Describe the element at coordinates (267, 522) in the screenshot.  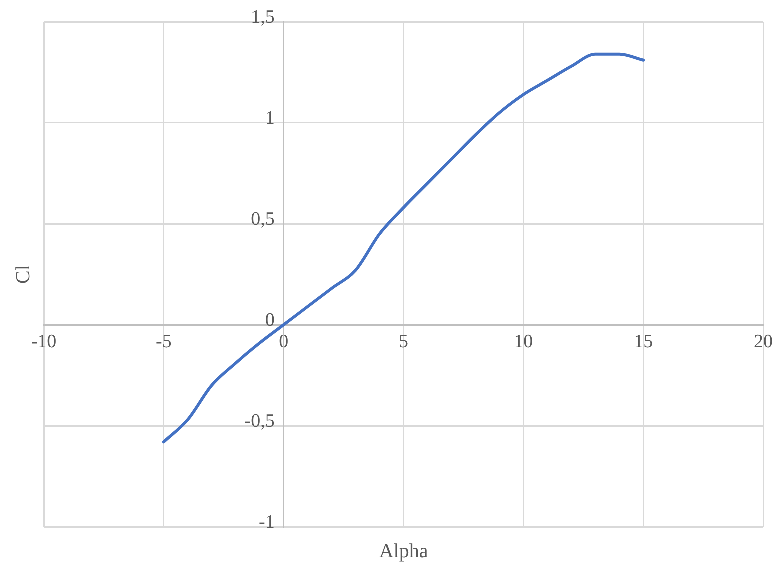
I see `y-tick-label: -1` at that location.